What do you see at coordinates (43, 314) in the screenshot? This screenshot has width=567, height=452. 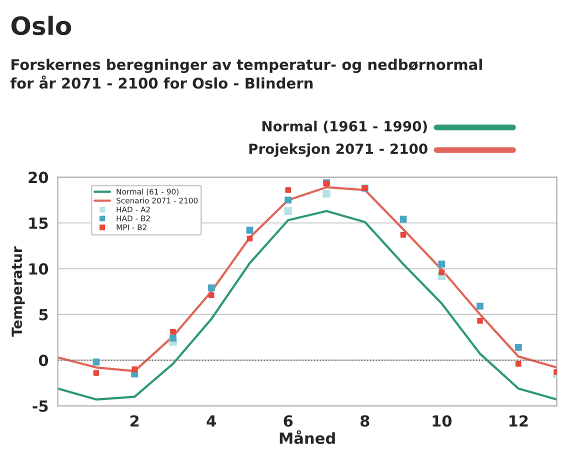 I see `y-tick-label: 5` at bounding box center [43, 314].